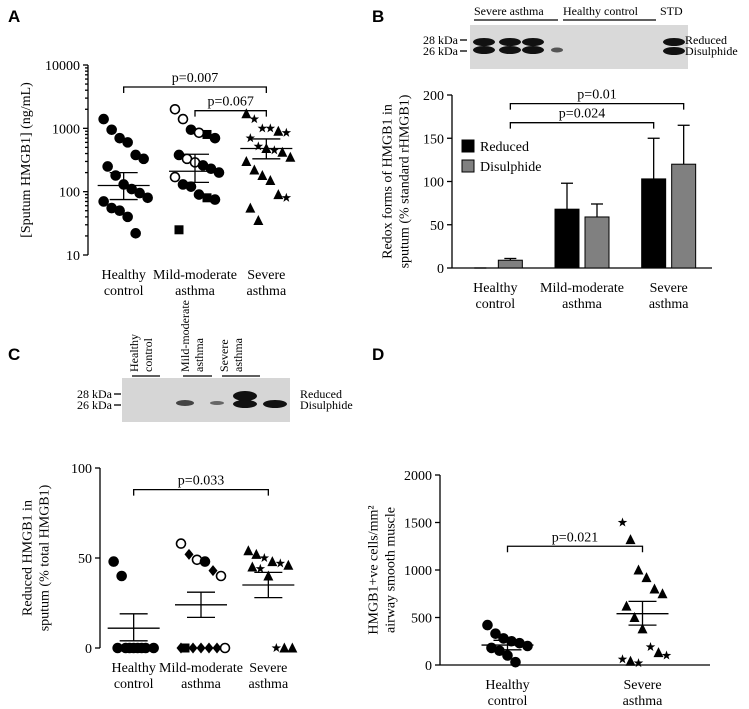 The width and height of the screenshot is (749, 709). Describe the element at coordinates (504, 147) in the screenshot. I see `legend-label: Reduced` at that location.